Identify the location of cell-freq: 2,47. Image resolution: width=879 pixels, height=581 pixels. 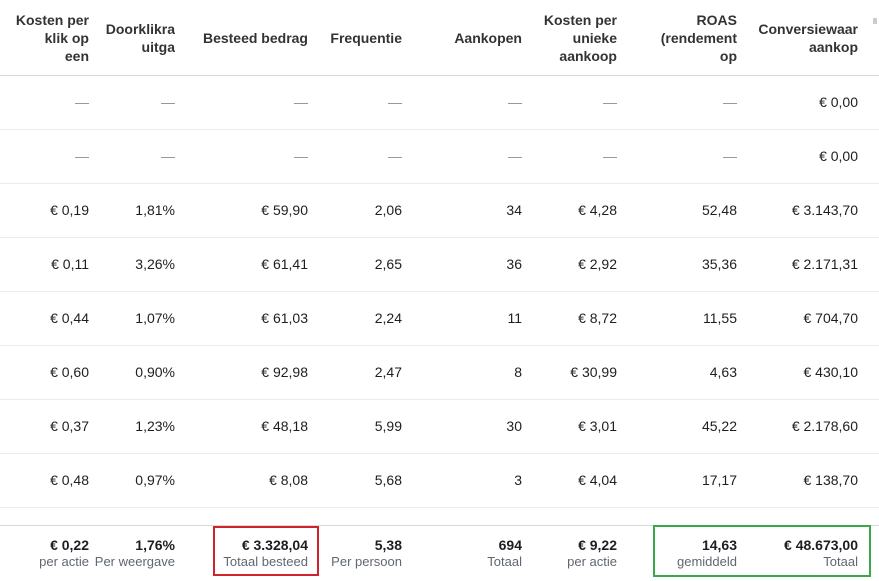
(388, 372).